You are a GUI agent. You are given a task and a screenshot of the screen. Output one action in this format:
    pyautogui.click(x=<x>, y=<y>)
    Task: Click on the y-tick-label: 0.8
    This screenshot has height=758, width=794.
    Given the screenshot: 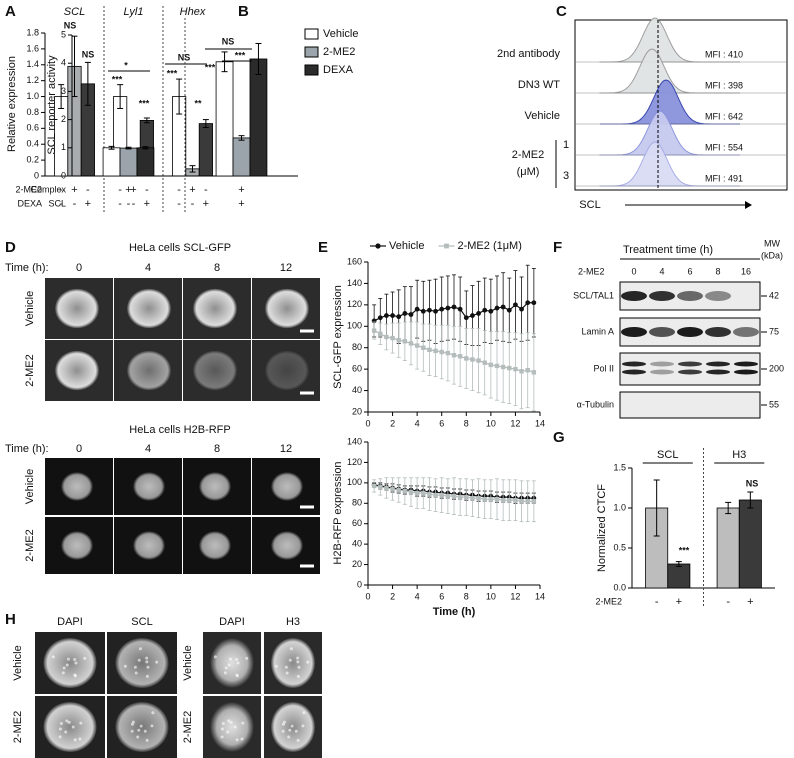 What is the action you would take?
    pyautogui.click(x=32, y=112)
    